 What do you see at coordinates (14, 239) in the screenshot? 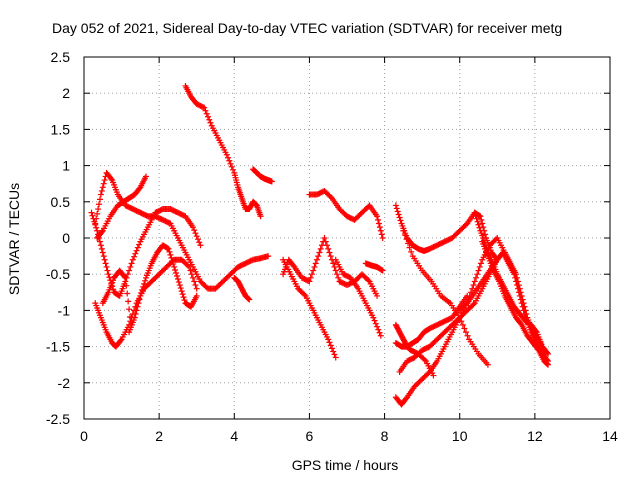
I see `y-axis-label: SDTVAR / TECUs` at bounding box center [14, 239].